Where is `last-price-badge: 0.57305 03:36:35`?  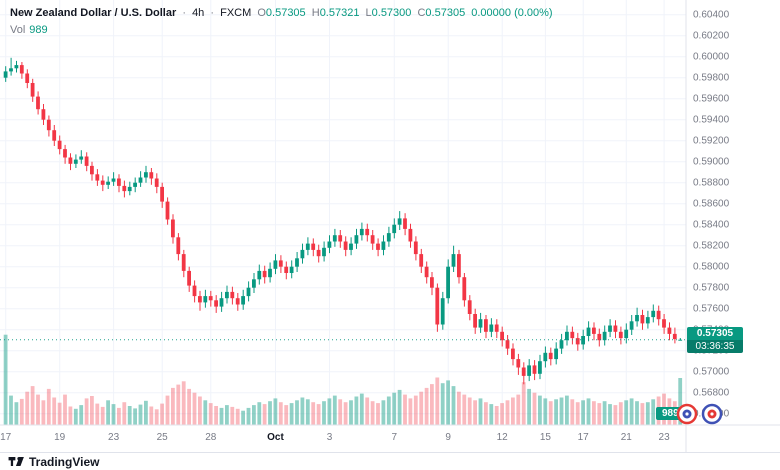
last-price-badge: 0.57305 03:36:35 is located at coordinates (715, 340).